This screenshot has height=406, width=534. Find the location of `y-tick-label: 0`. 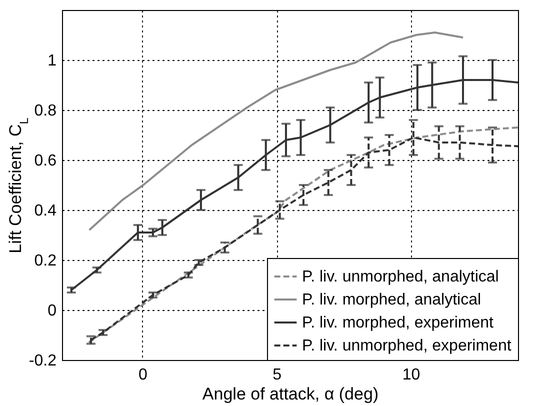

y-tick-label: 0 is located at coordinates (52, 311).